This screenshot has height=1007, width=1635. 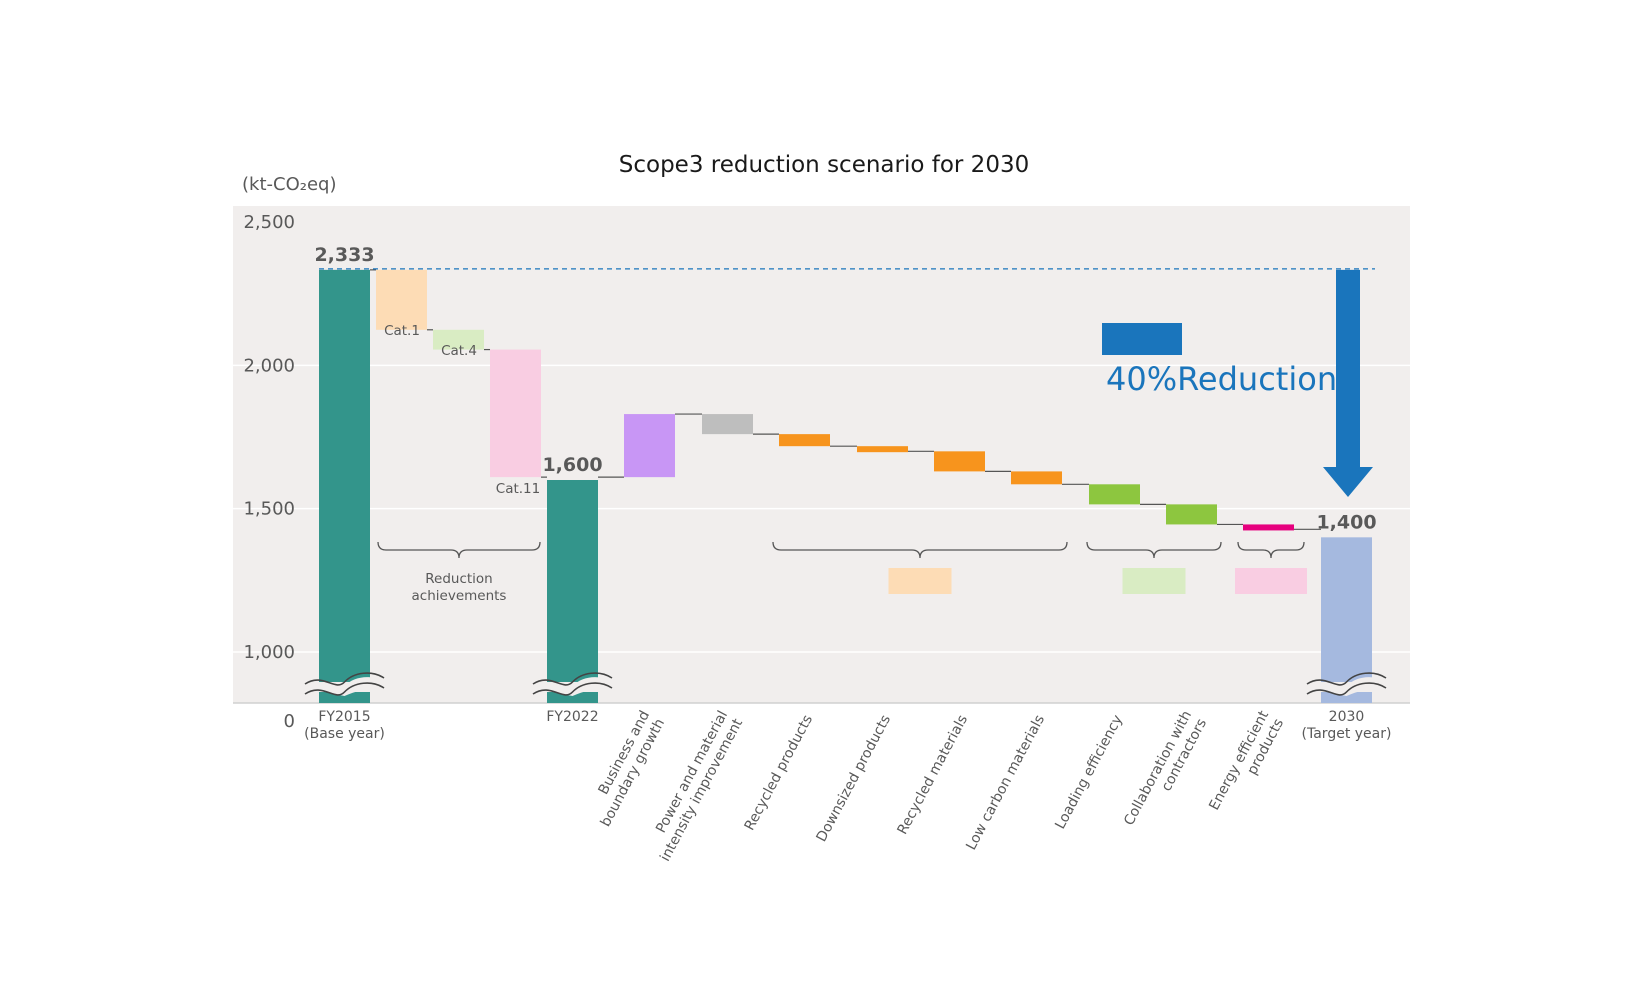 I want to click on total-value-label: 1,400, so click(x=1346, y=522).